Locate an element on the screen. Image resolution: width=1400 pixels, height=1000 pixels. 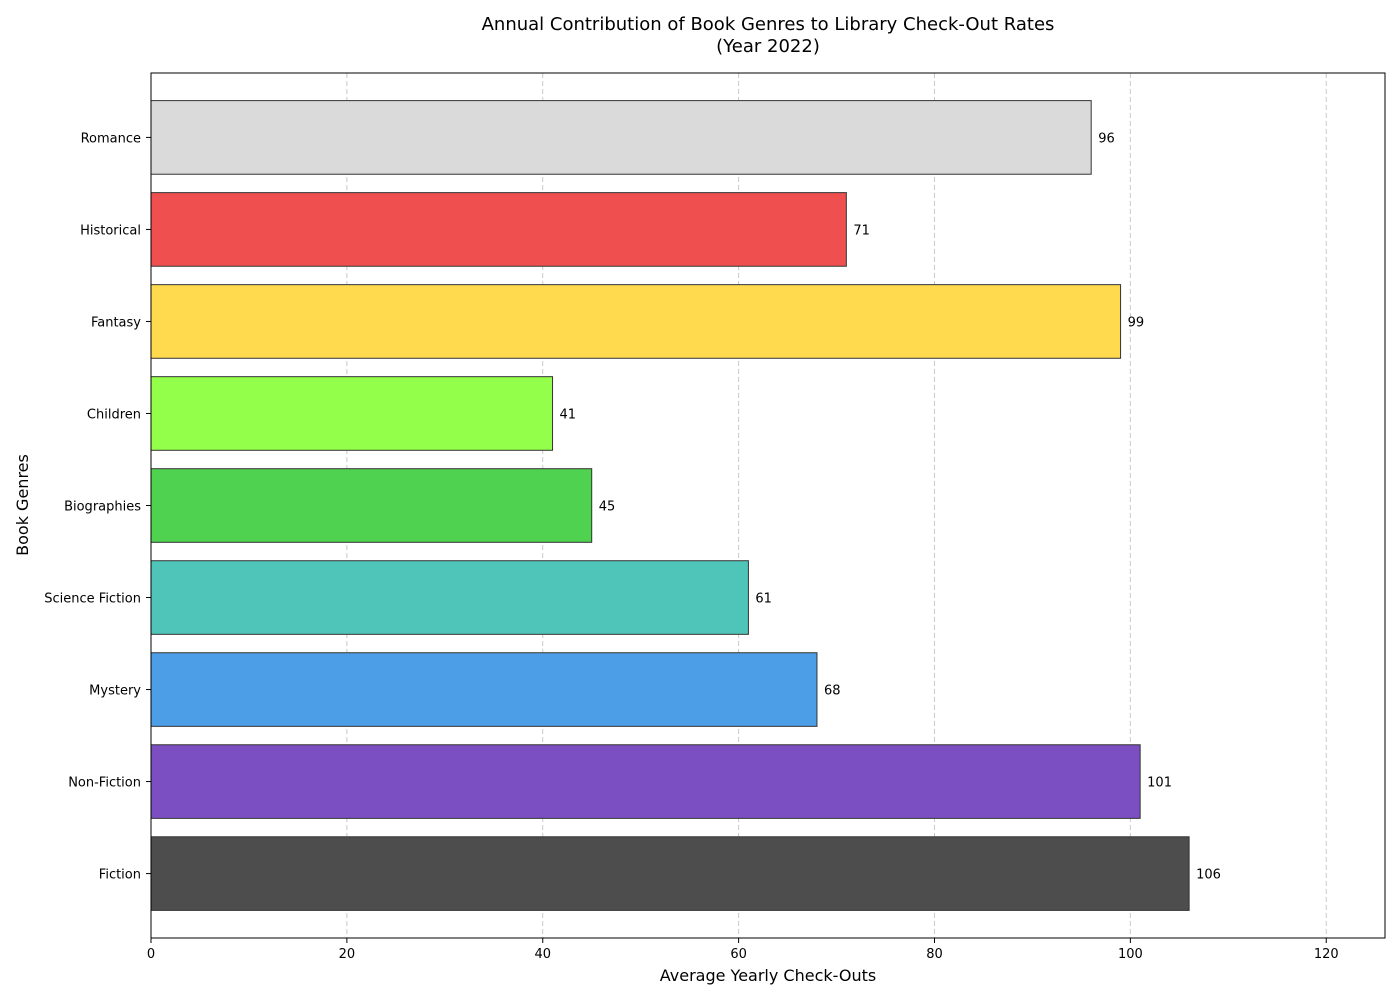
bar-fiction is located at coordinates (670, 873).